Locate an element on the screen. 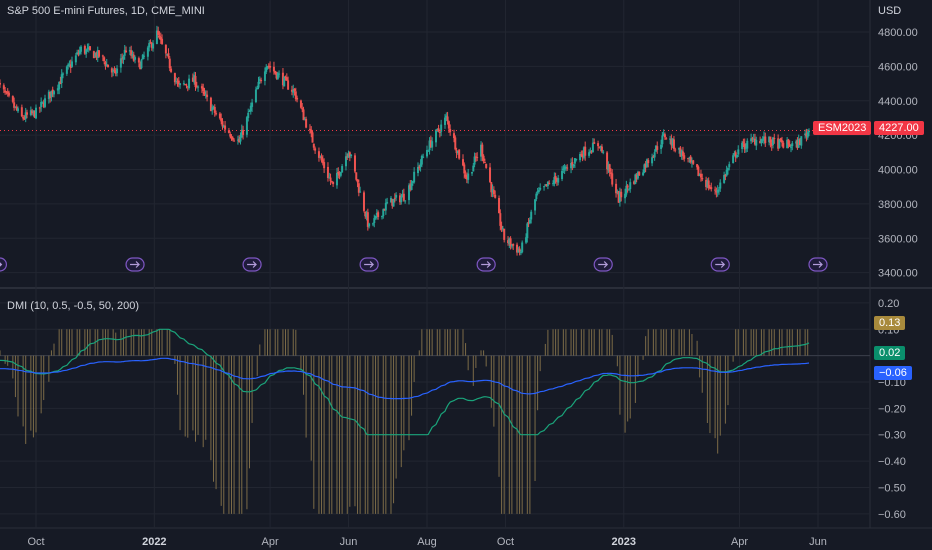  x-tick-label: Jun is located at coordinates (349, 542).